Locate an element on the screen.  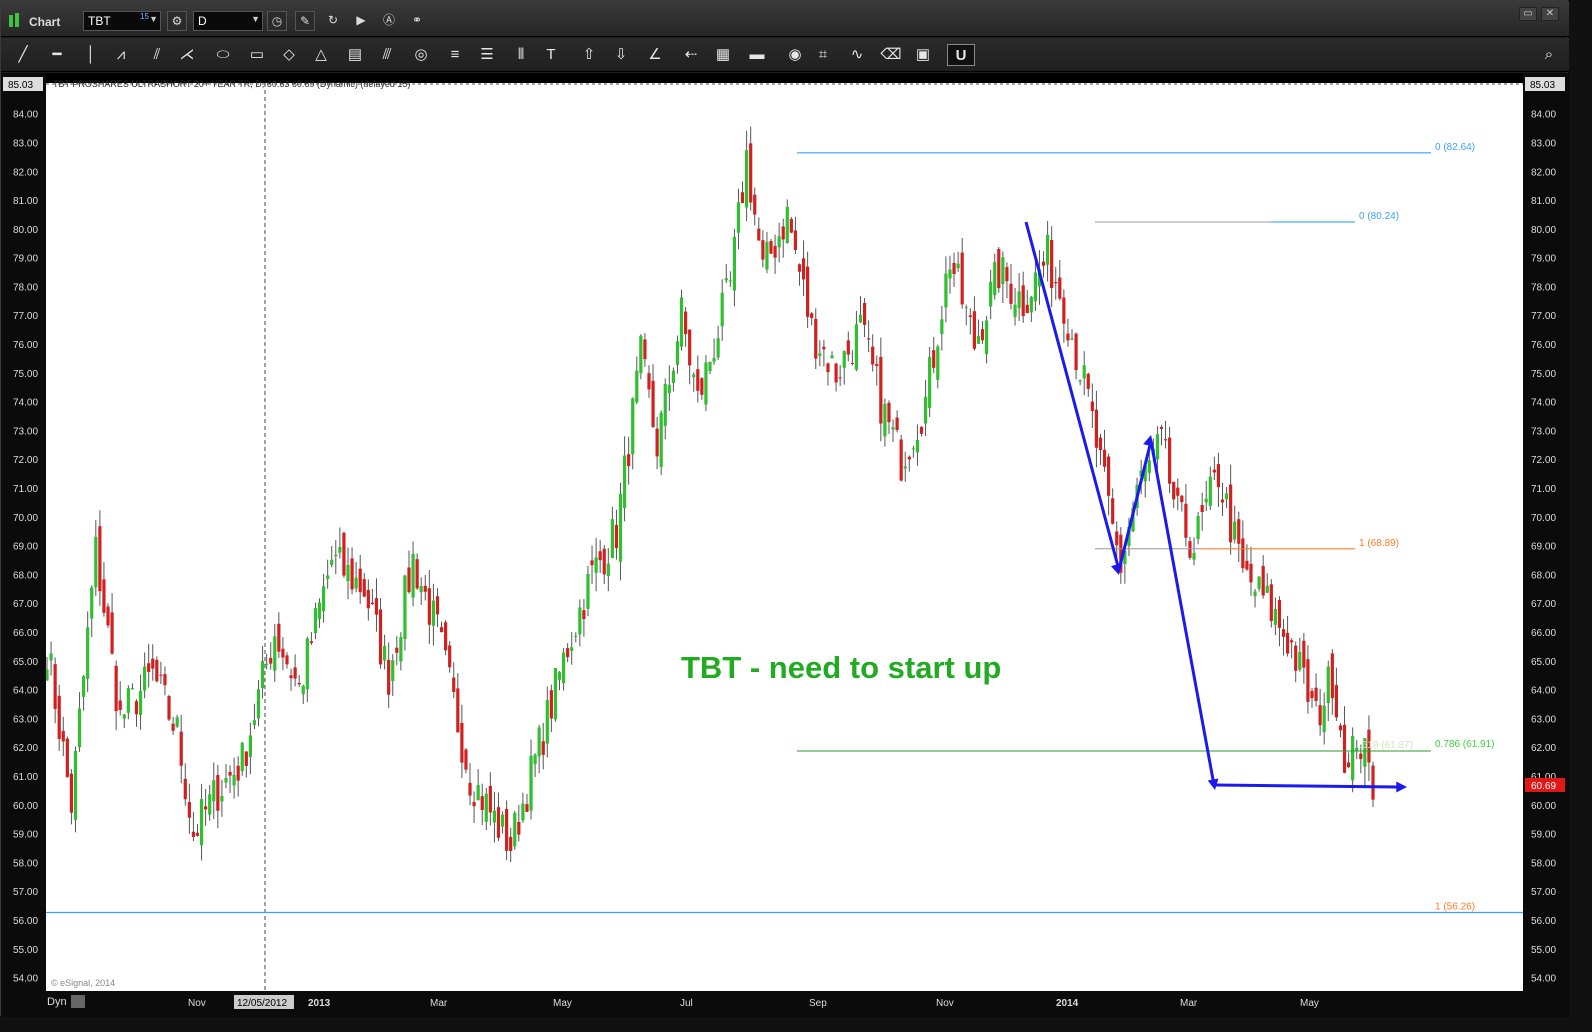
parallel-lines-icon: ⫻ is located at coordinates (387, 54).